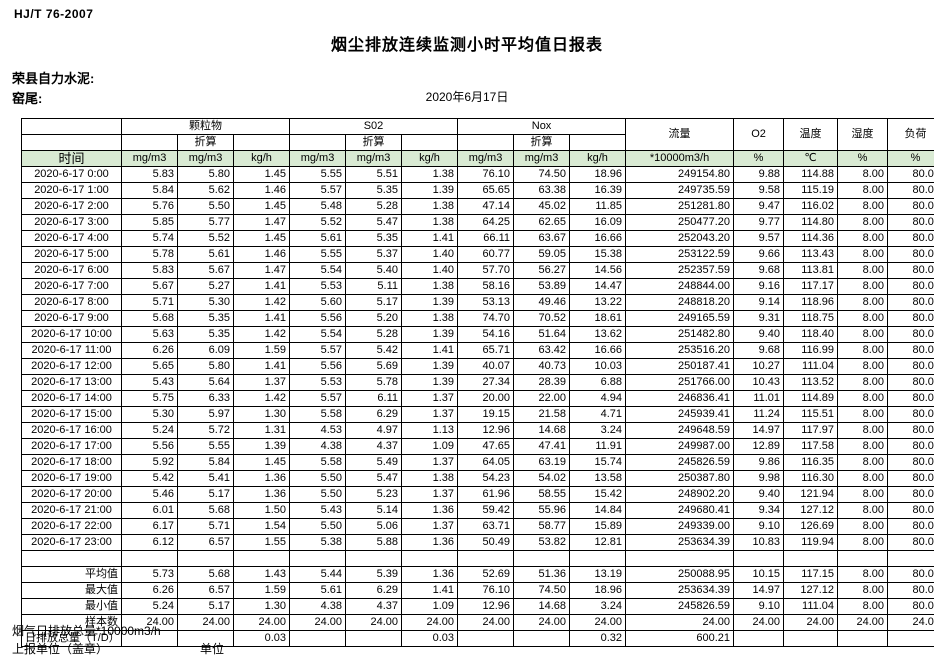 The image size is (934, 658). What do you see at coordinates (71, 430) in the screenshot?
I see `cell-time: 2020-6-17 16:00` at bounding box center [71, 430].